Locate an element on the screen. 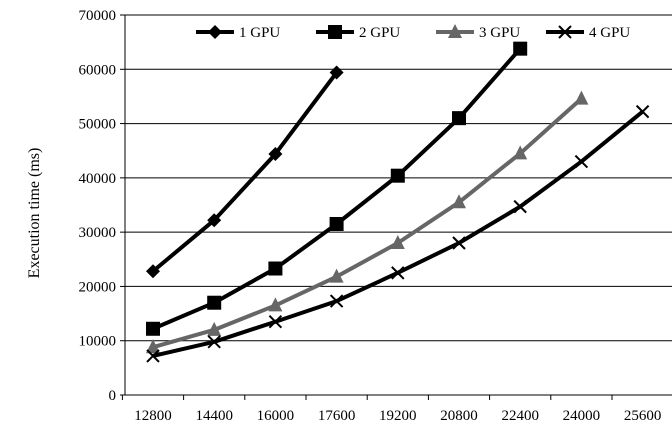 The image size is (672, 427). legend-label: 1 GPU is located at coordinates (259, 33).